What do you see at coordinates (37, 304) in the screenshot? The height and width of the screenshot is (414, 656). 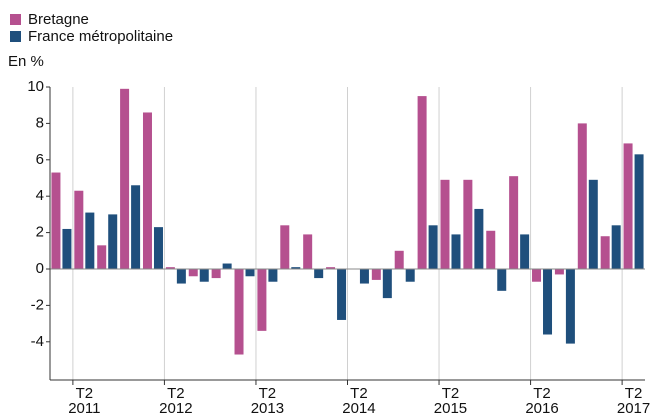 I see `y-tick-label: -2` at bounding box center [37, 304].